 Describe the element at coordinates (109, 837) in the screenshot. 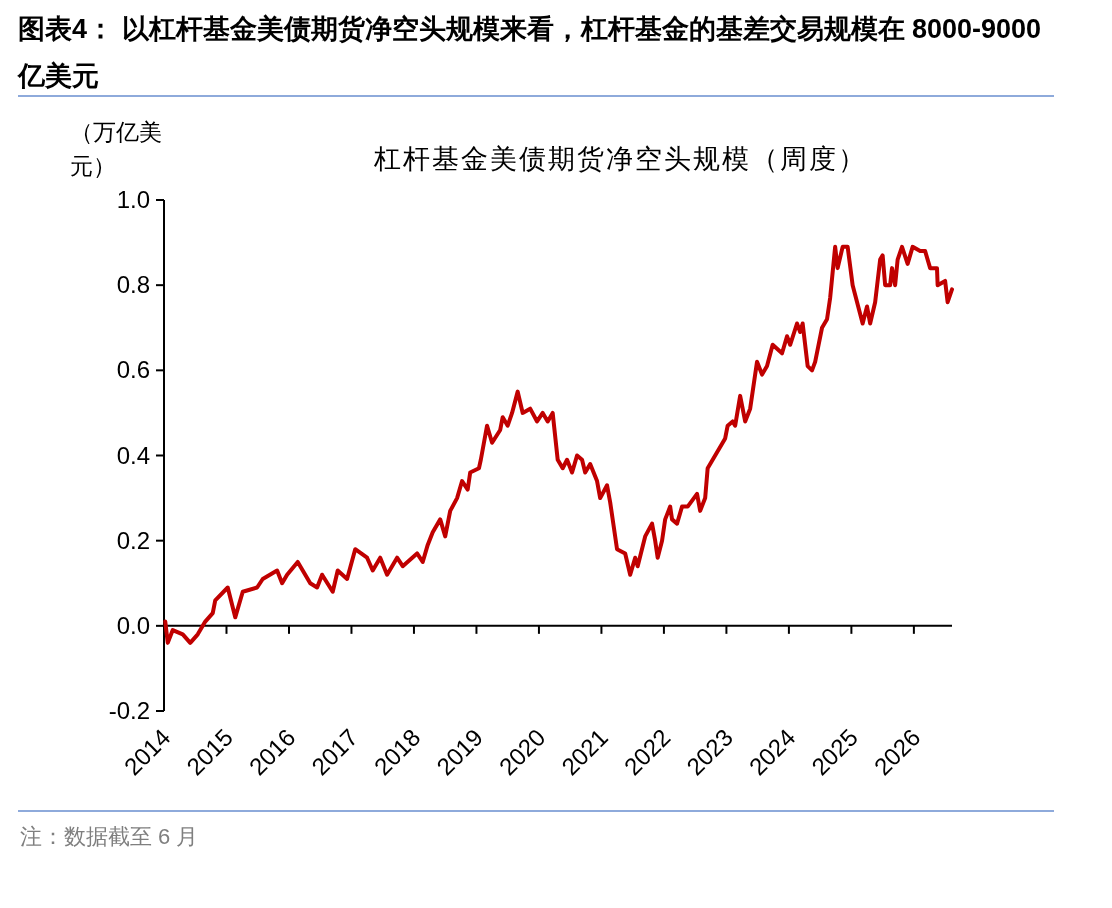

I see `text: 注：数据截至 6 月` at that location.